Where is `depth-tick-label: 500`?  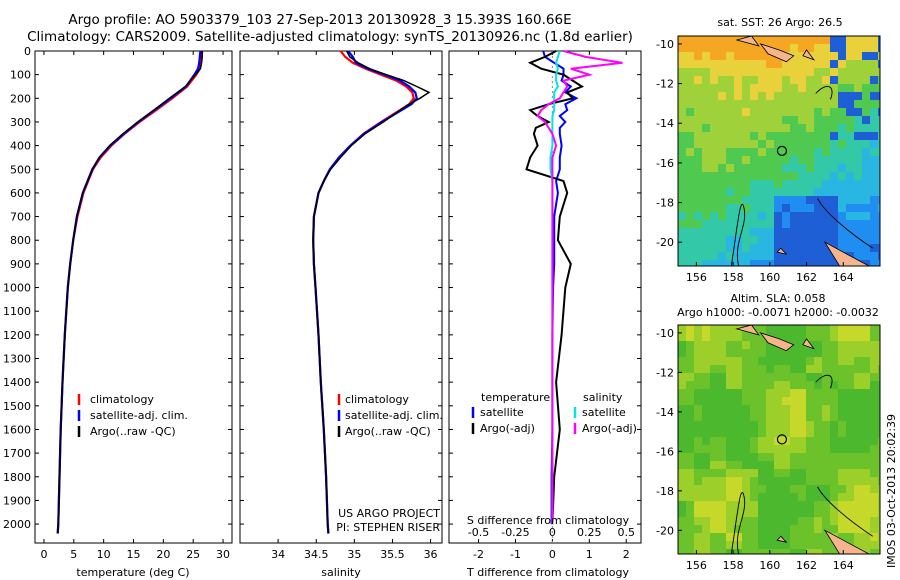
depth-tick-label: 500 is located at coordinates (20, 169).